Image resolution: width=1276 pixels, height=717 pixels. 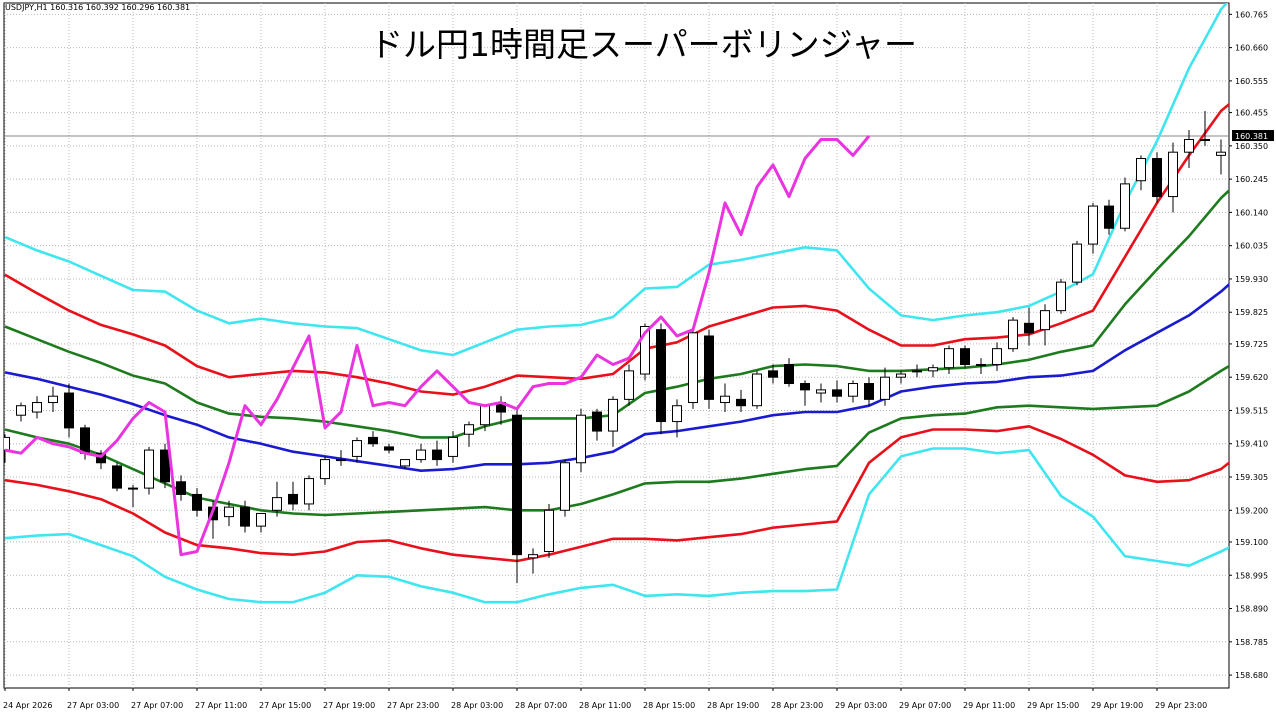 What do you see at coordinates (1251, 575) in the screenshot?
I see `y-tick-label: 158.995` at bounding box center [1251, 575].